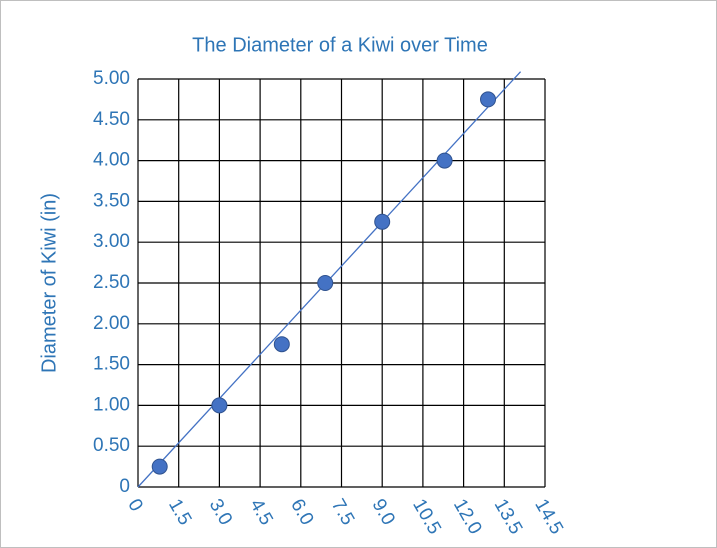  I want to click on y-tick-label: 4.50, so click(111, 119).